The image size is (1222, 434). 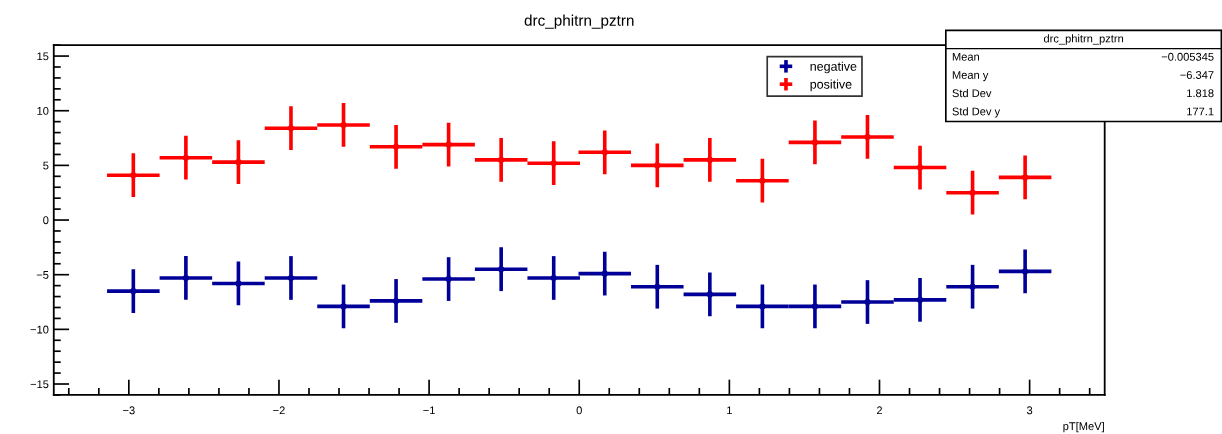 I want to click on y-tick-label: 5, so click(x=46, y=165).